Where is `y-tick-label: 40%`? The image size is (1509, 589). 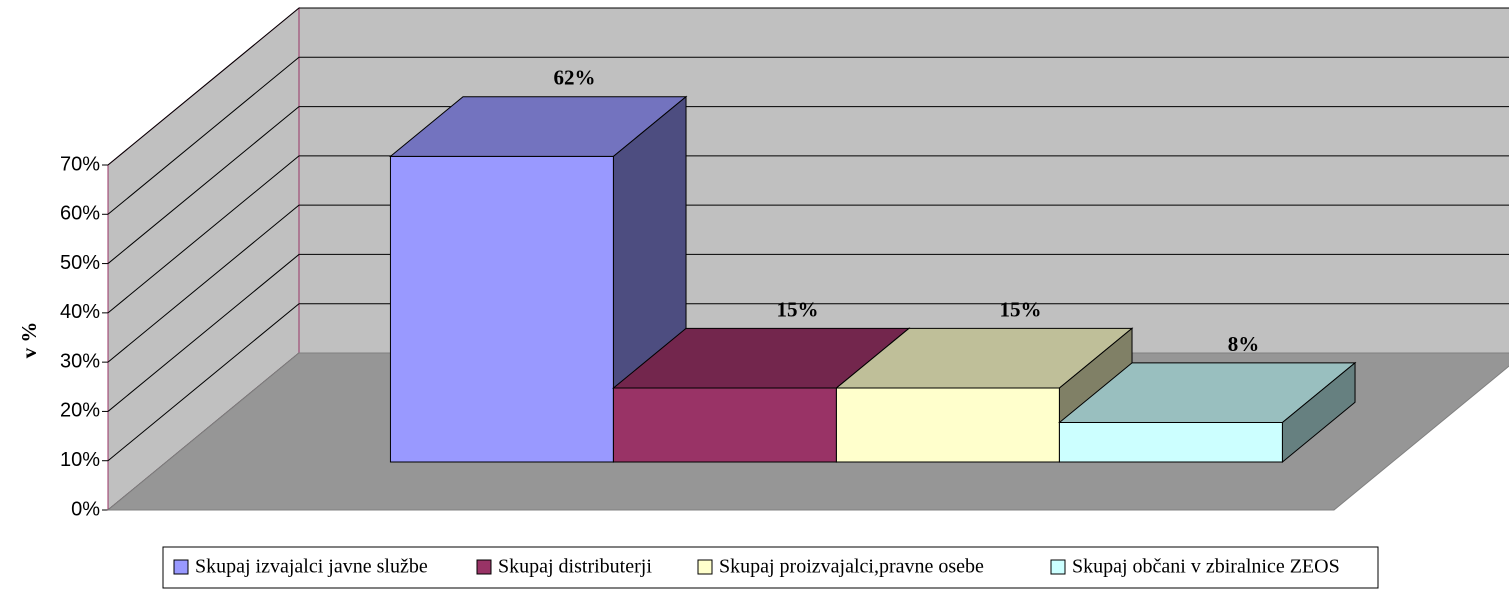
y-tick-label: 40% is located at coordinates (80, 312).